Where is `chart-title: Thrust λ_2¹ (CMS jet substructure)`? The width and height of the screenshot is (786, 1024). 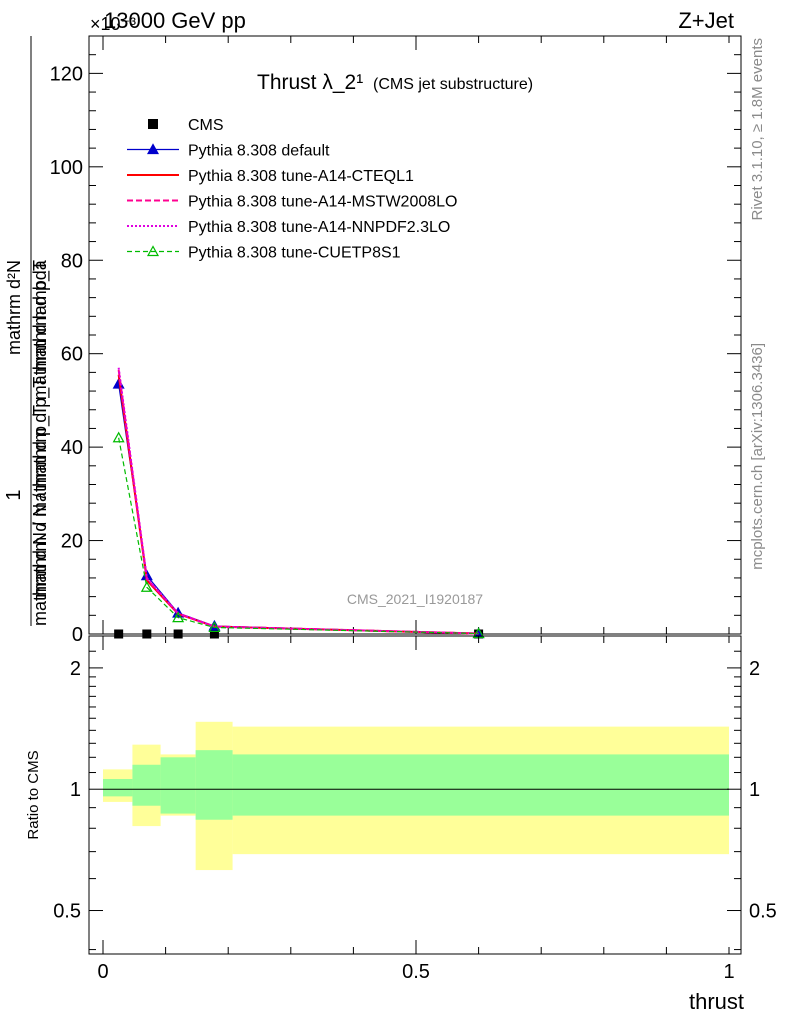 chart-title: Thrust λ_2¹ (CMS jet substructure) is located at coordinates (395, 82).